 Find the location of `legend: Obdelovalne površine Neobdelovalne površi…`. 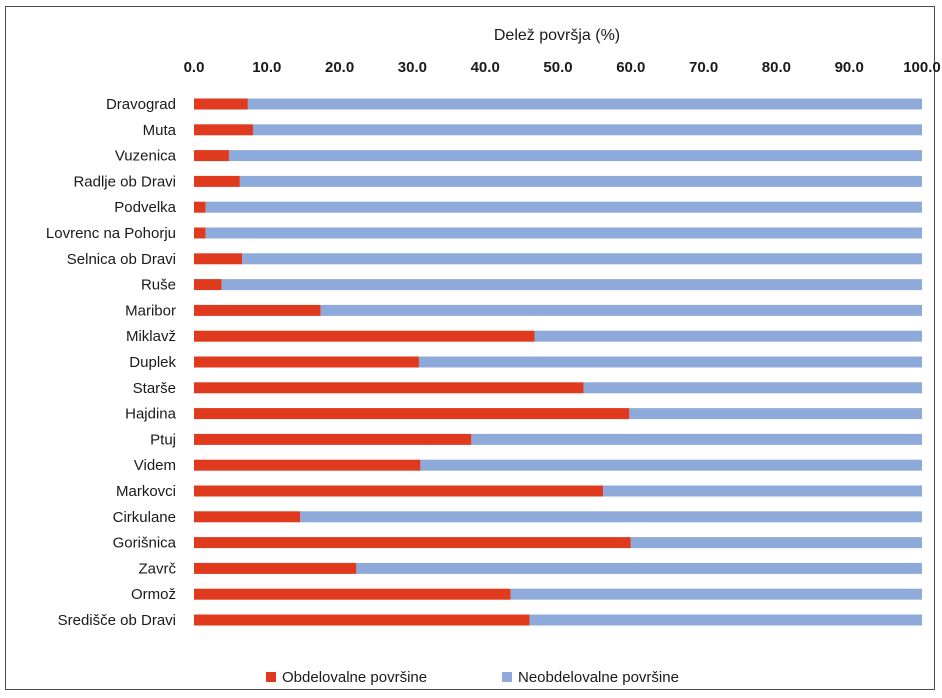

legend: Obdelovalne površine Neobdelovalne površi… is located at coordinates (472, 677).